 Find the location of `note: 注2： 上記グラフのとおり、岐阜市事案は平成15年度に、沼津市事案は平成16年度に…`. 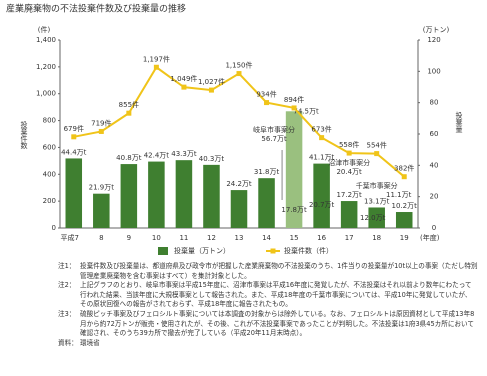

note: 注2： 上記グラフのとおり、岐阜市事案は平成15年度に、沼津市事案は平成16年度に… is located at coordinates (268, 295).